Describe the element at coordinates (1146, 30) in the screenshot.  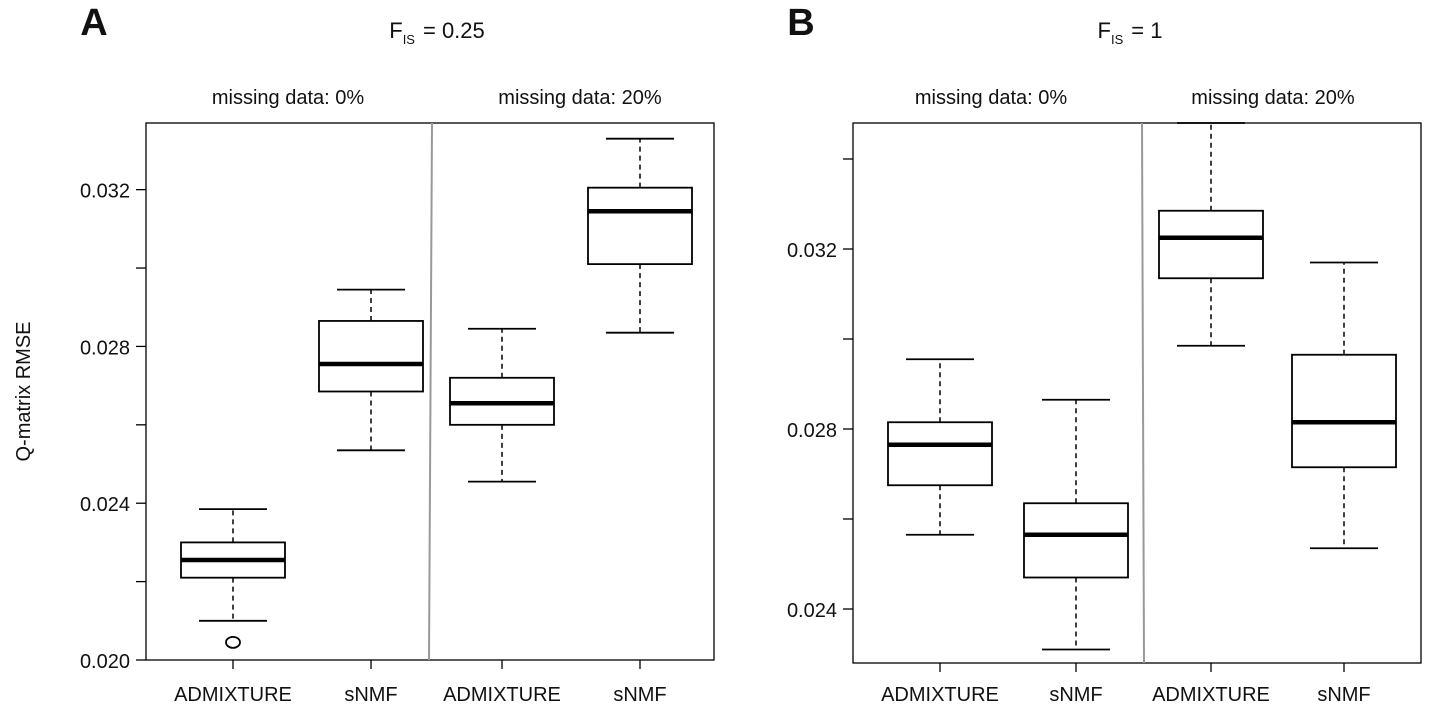
I see `title-value: = 1` at that location.